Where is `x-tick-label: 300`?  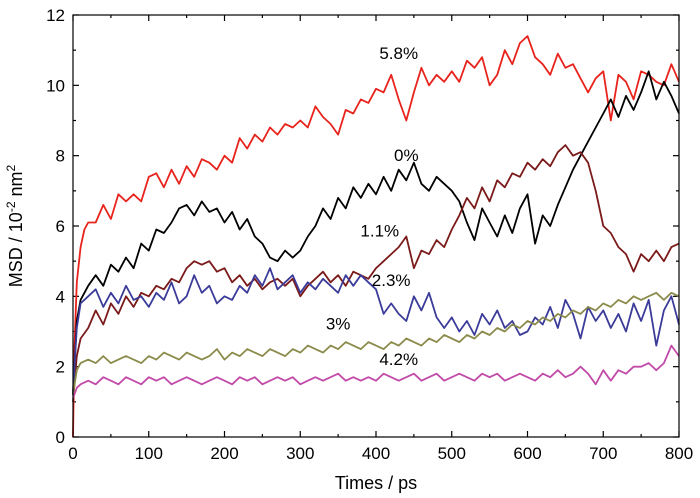 x-tick-label: 300 is located at coordinates (300, 453).